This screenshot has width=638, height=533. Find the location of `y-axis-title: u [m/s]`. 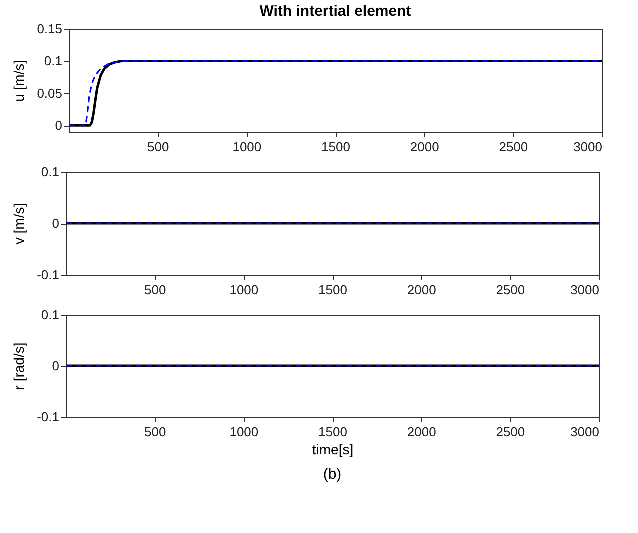

y-axis-title: u [m/s] is located at coordinates (19, 81).